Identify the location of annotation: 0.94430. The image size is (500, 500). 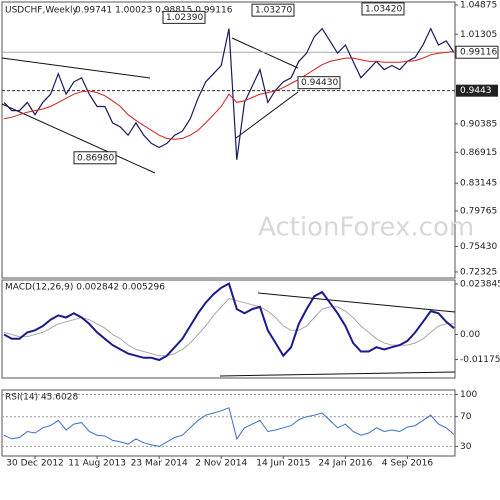
(319, 83).